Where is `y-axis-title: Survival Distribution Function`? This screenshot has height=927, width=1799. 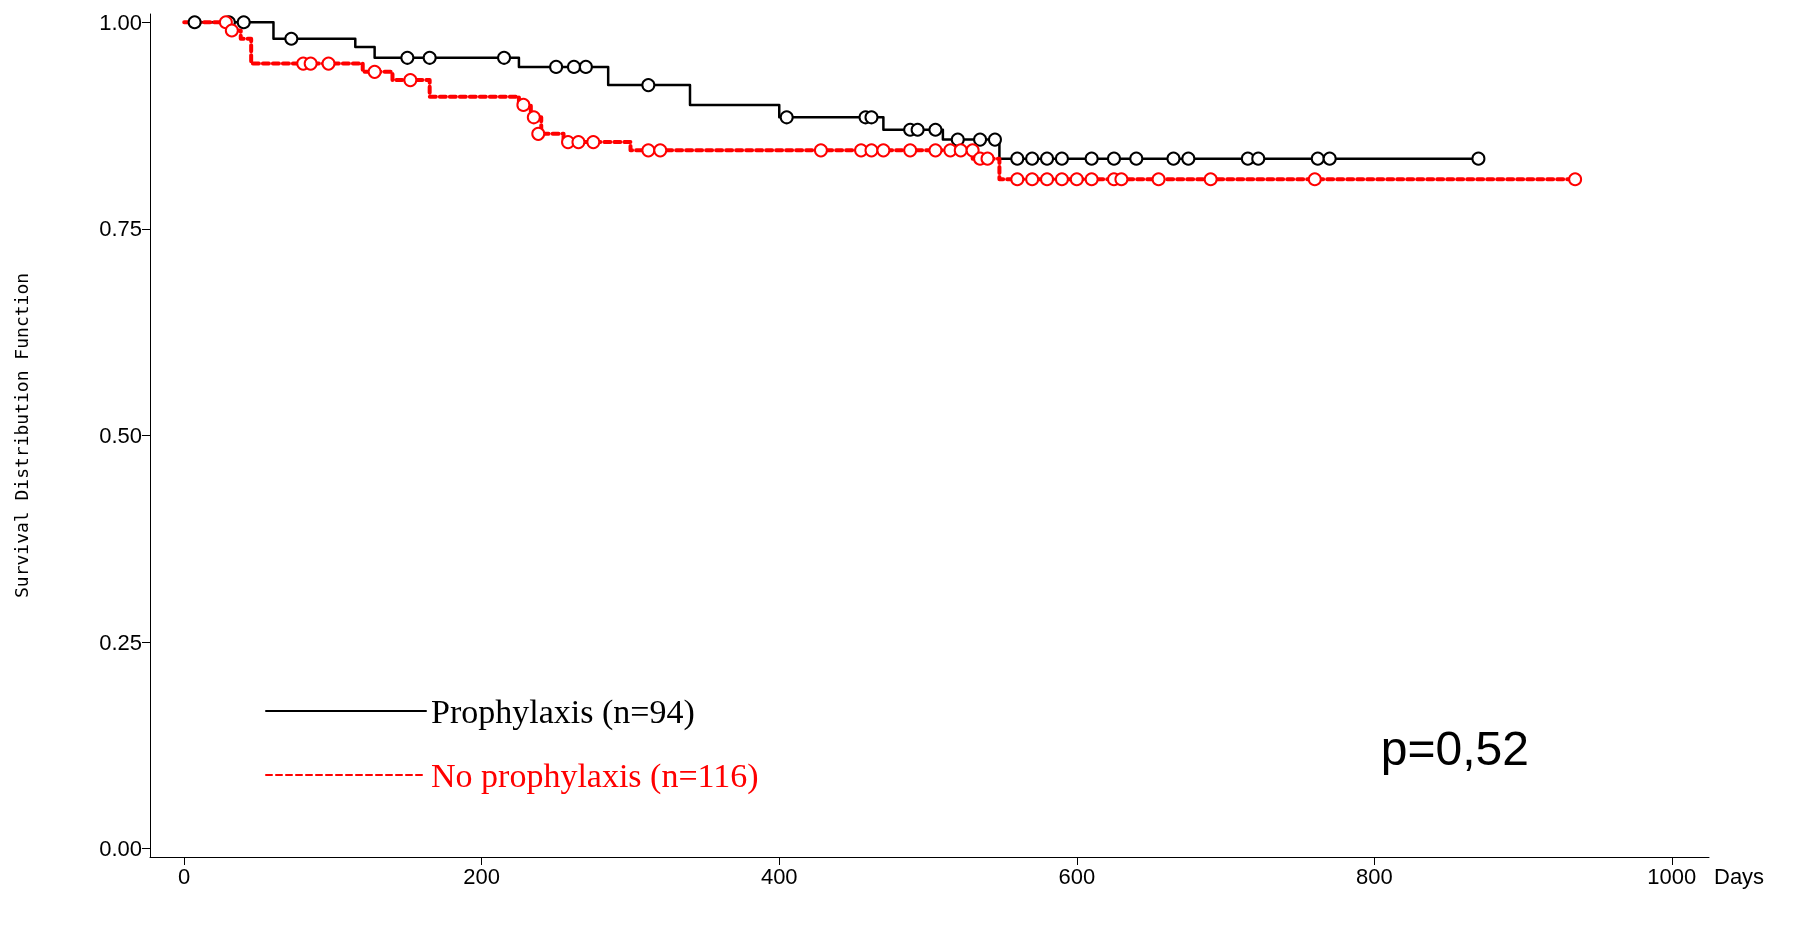
y-axis-title: Survival Distribution Function is located at coordinates (21, 435).